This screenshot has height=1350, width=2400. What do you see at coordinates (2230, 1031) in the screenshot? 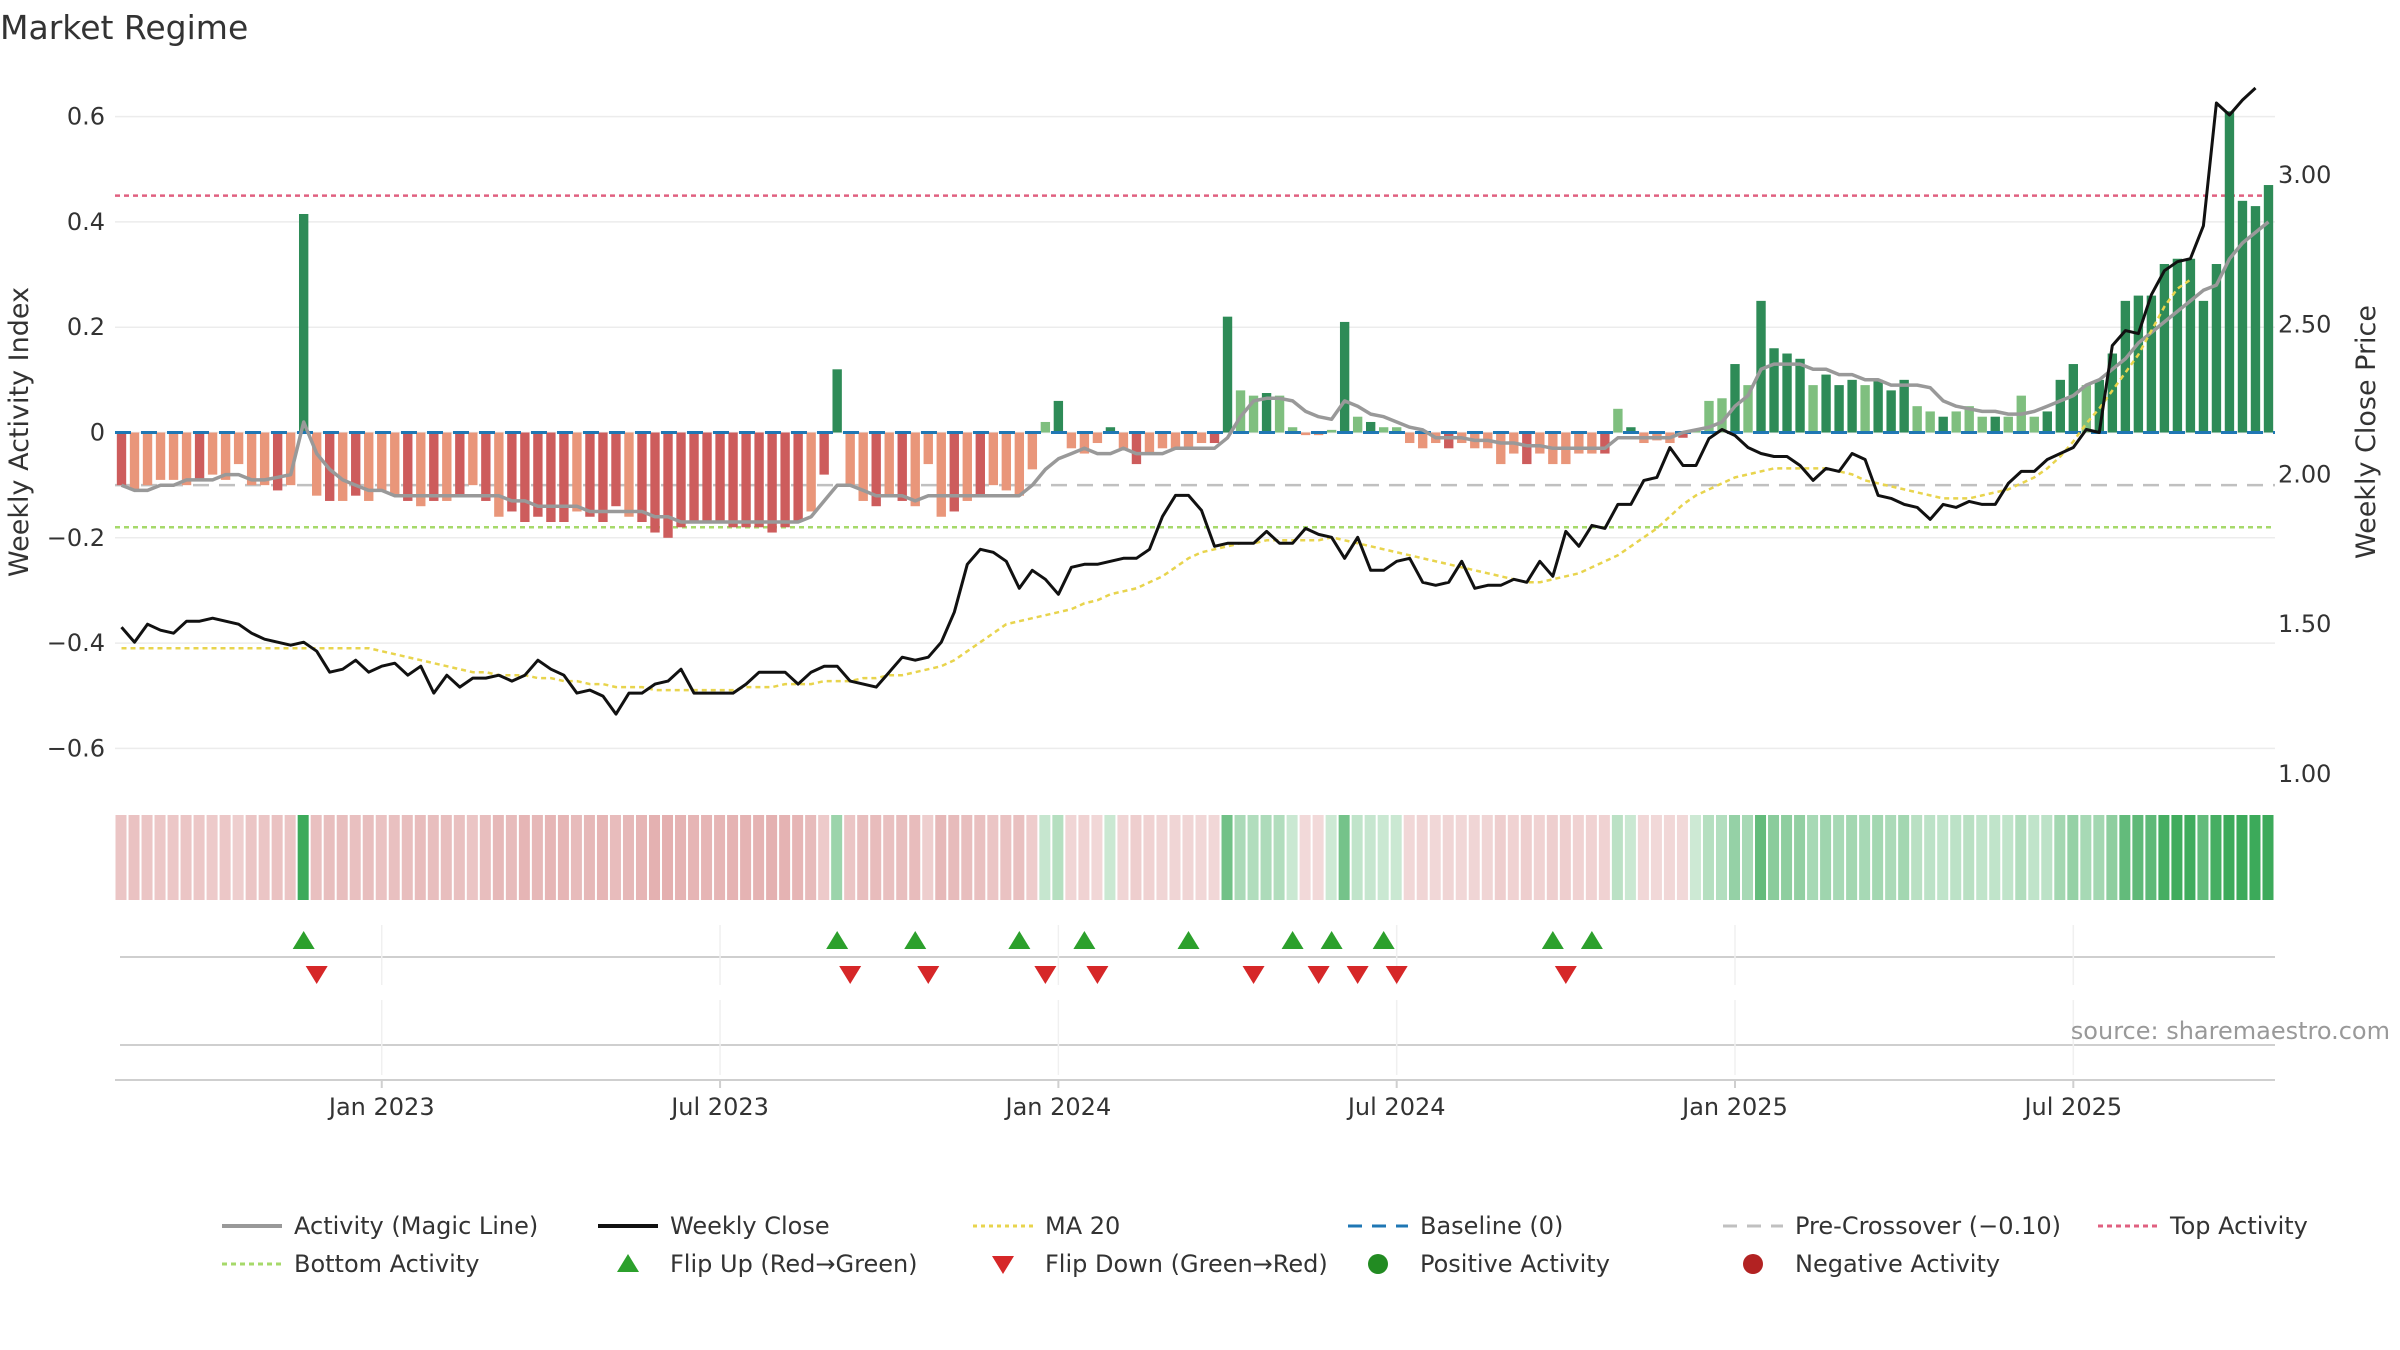
I see `source-credit: source: sharemaestro.com` at bounding box center [2230, 1031].